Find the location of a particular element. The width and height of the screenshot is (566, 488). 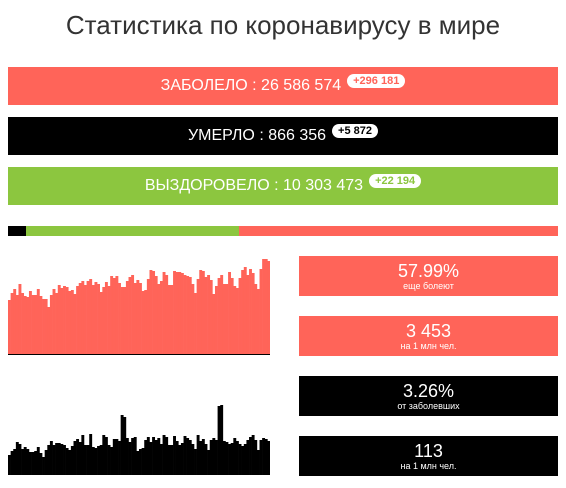

deaths-sparkline-chart is located at coordinates (139, 440).